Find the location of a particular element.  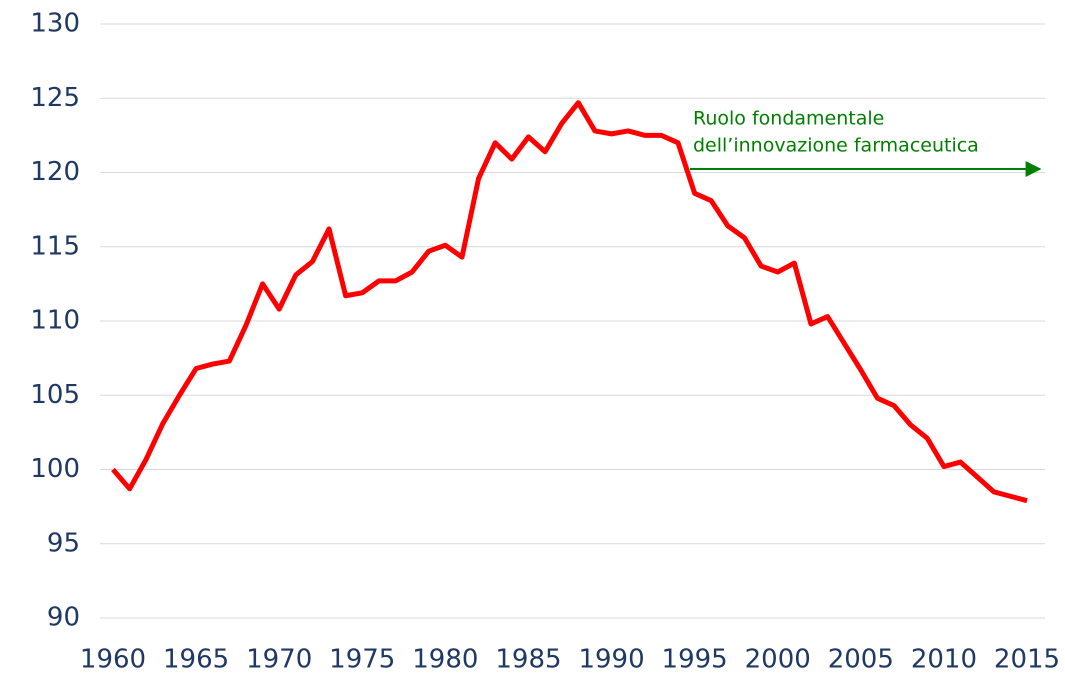

x-tick-label: 1980 is located at coordinates (445, 660).